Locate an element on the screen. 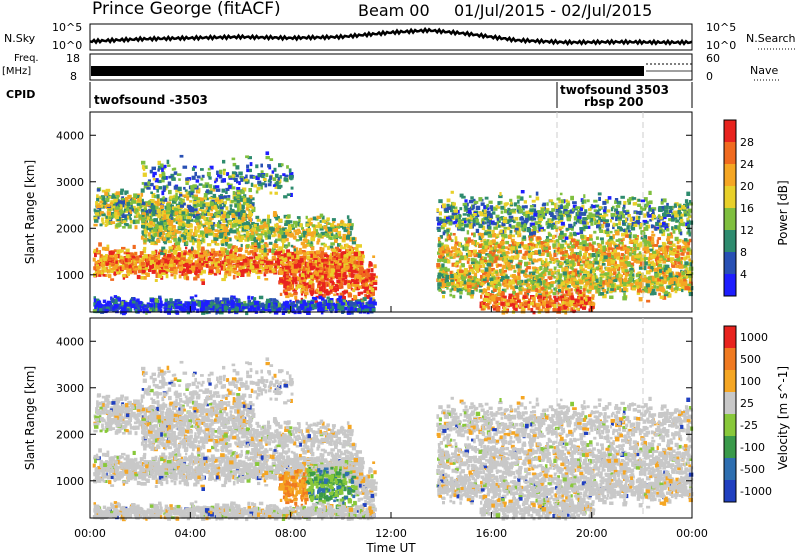 Image resolution: width=800 pixels, height=554 pixels. freq-tick-top: 18 is located at coordinates (73, 58).